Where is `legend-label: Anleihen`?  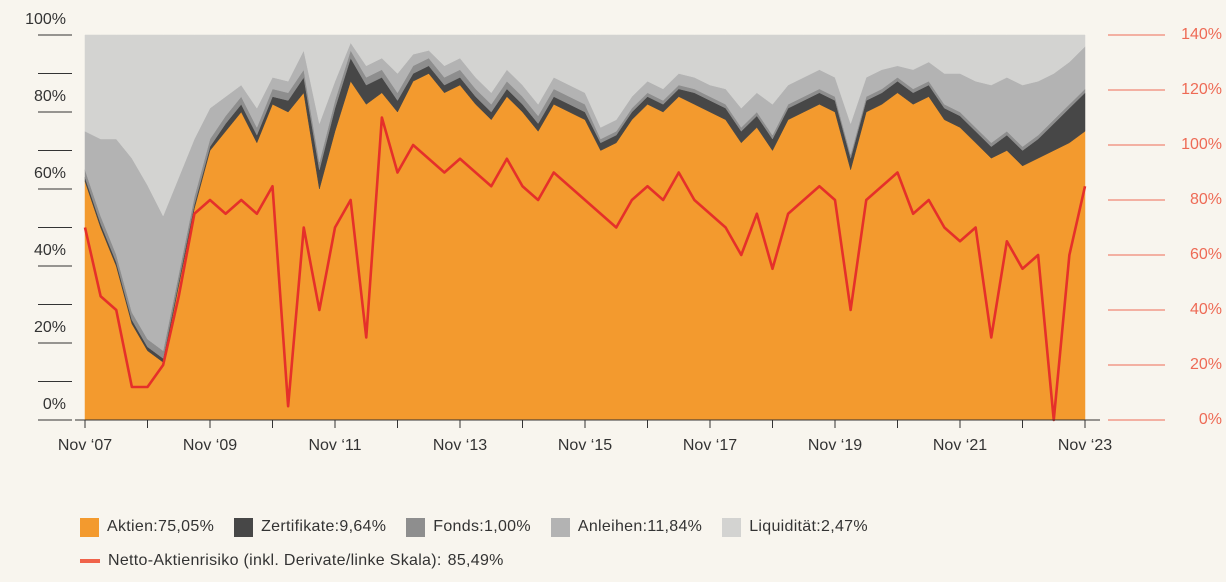 legend-label: Anleihen is located at coordinates (612, 527).